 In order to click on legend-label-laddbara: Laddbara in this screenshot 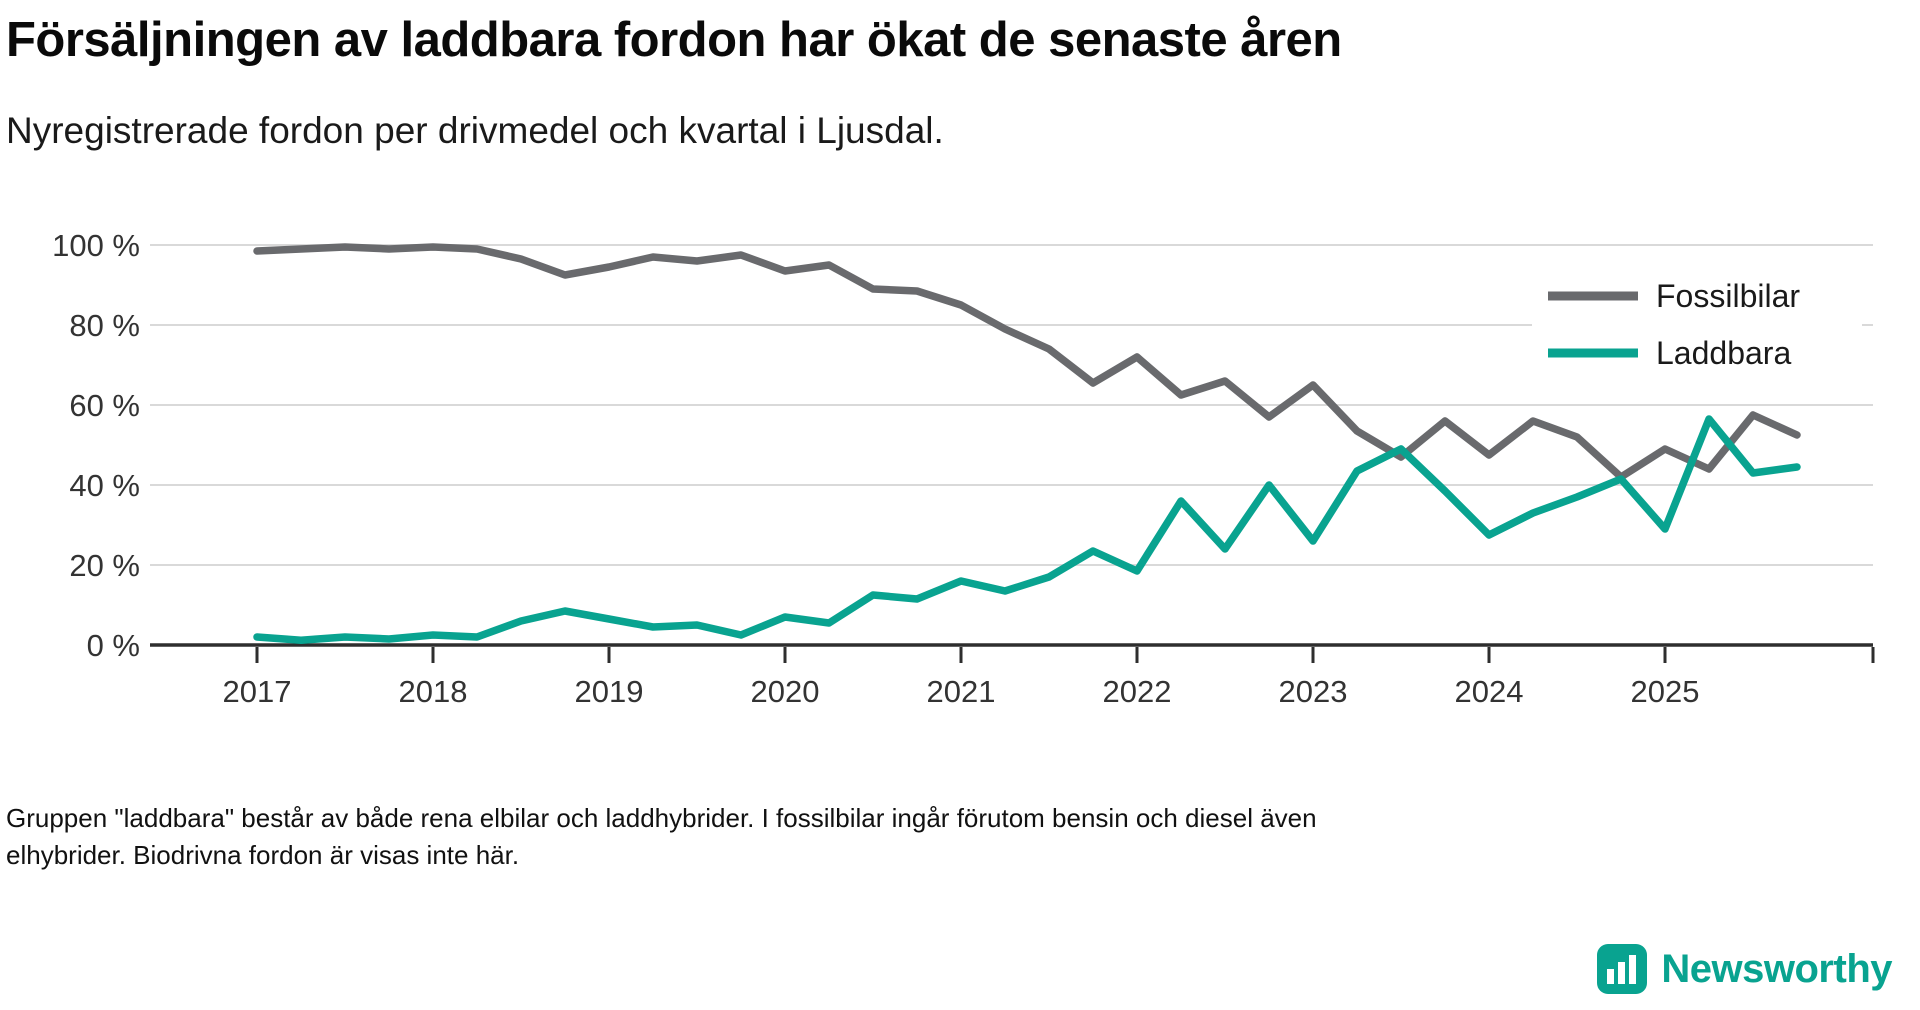, I will do `click(1723, 353)`.